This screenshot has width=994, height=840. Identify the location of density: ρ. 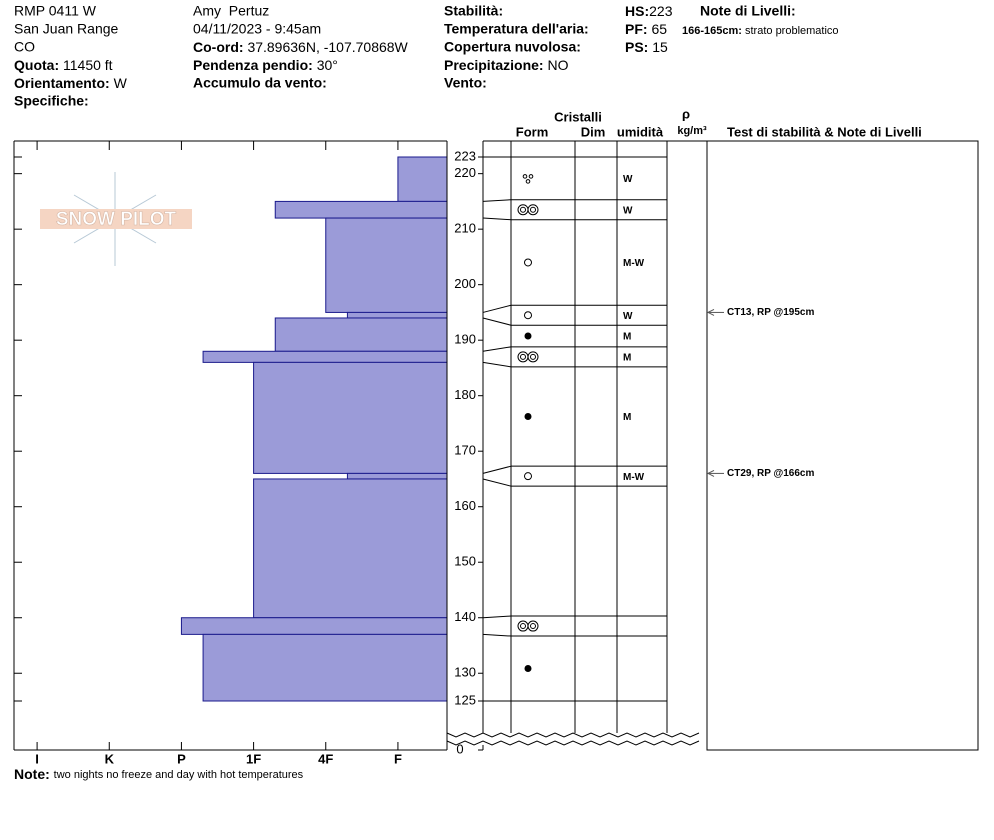
(686, 113).